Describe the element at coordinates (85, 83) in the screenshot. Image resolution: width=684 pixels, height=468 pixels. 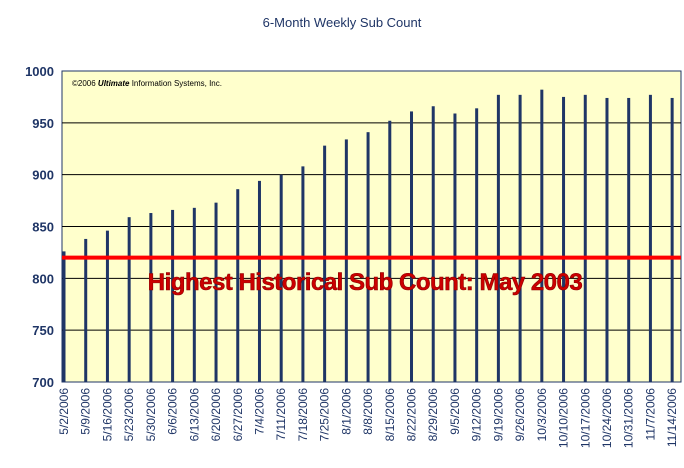
I see `copyright-prefix: ©2006` at that location.